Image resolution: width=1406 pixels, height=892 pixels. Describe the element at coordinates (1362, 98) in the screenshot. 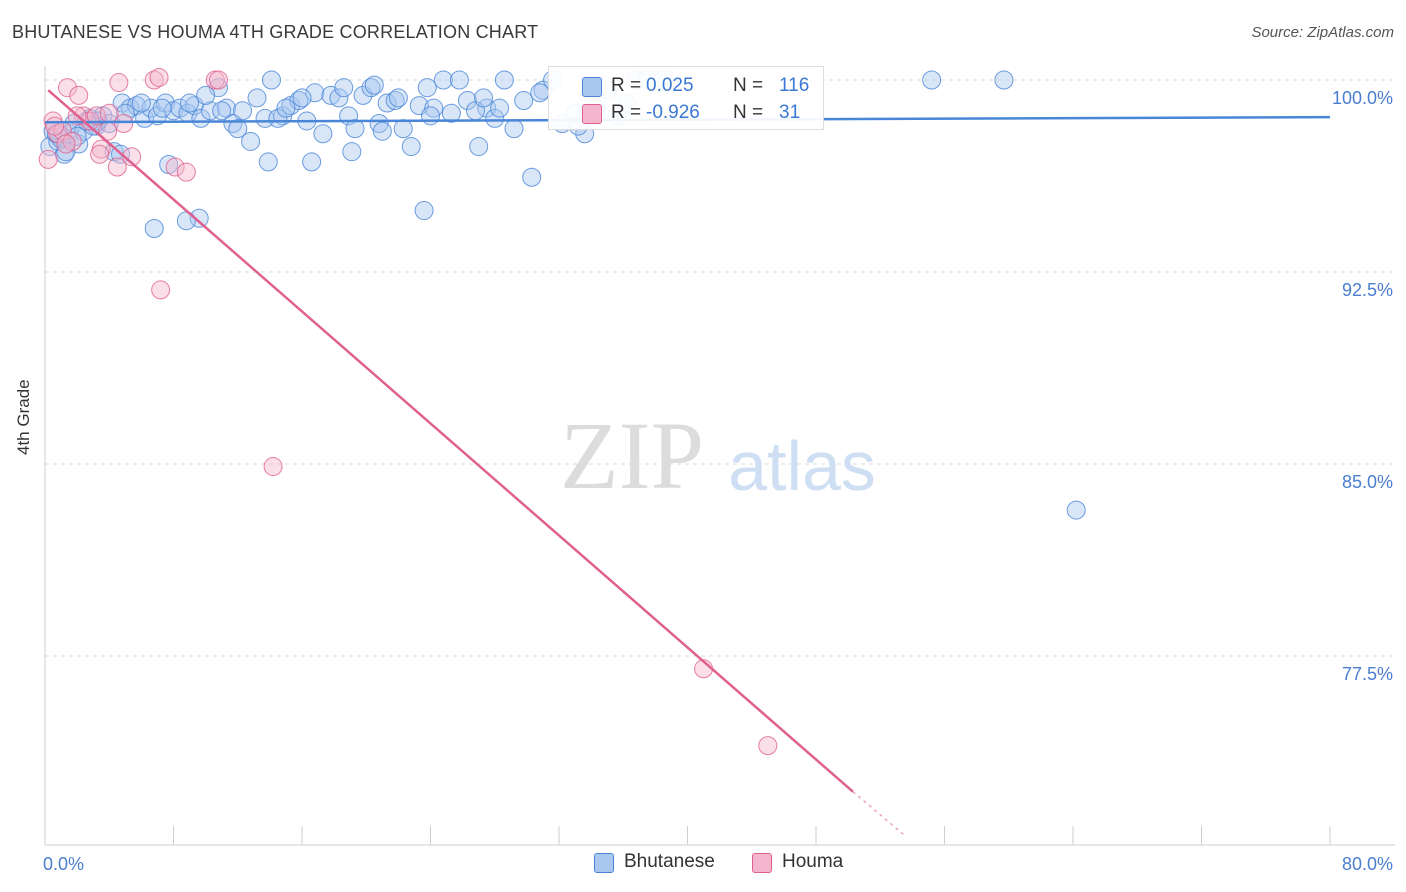

I see `y-tick-label: 100.0%` at that location.